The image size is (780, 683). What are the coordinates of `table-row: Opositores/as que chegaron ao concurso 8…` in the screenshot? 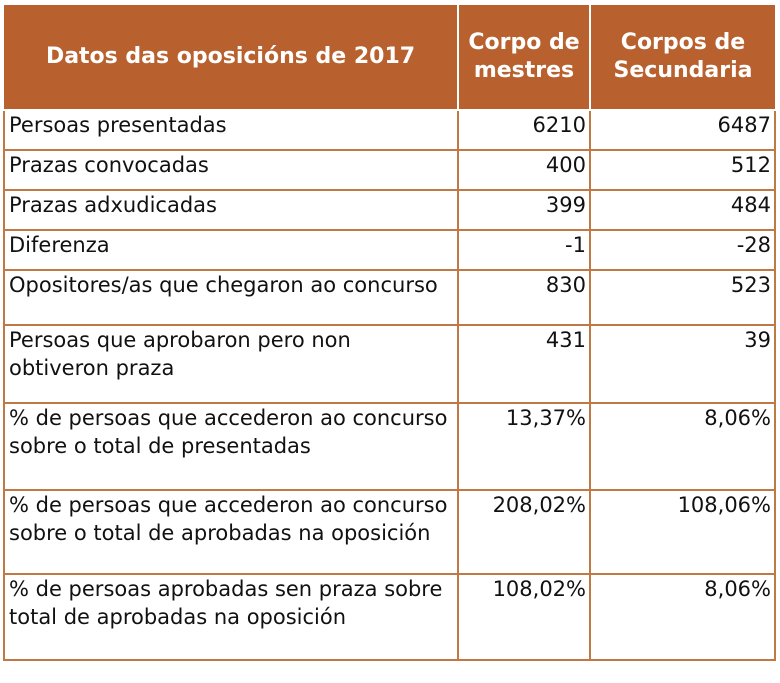 It's located at (389, 297).